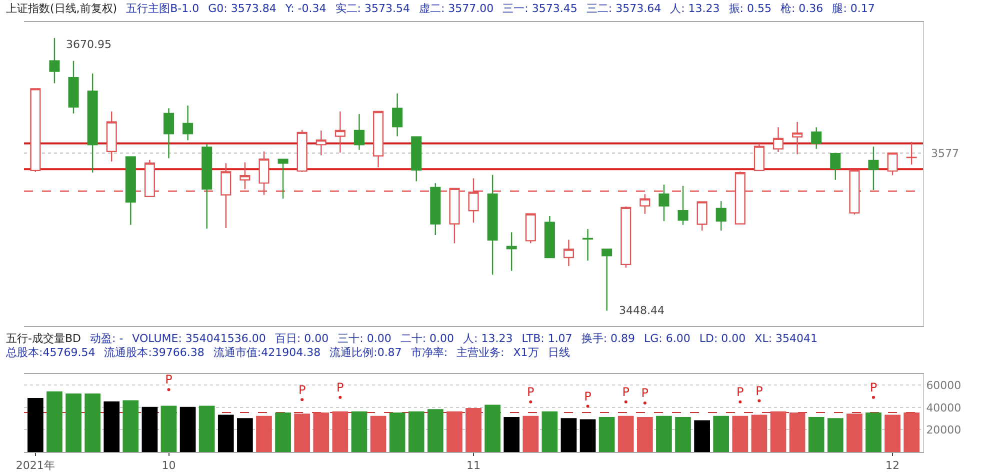 This screenshot has height=472, width=985. What do you see at coordinates (89, 44) in the screenshot?
I see `annotation: 3670.95` at bounding box center [89, 44].